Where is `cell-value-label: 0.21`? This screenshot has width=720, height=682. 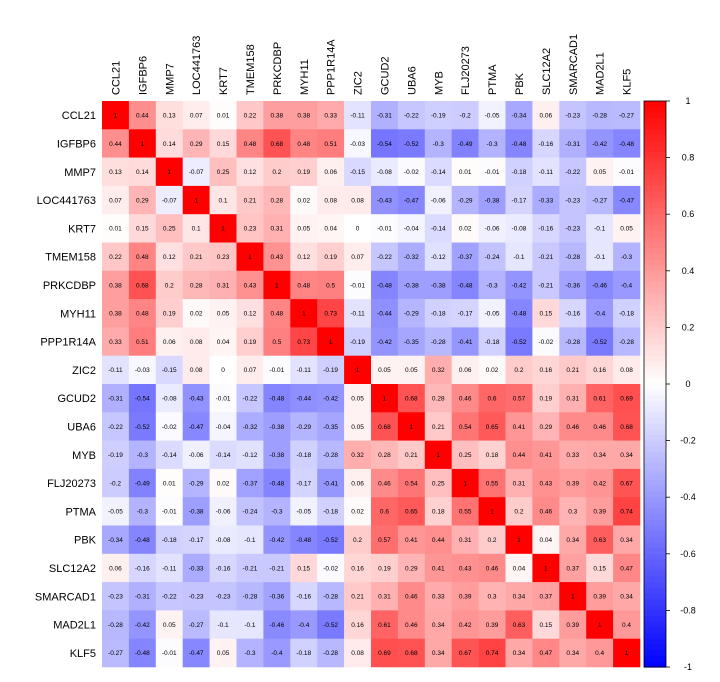
cell-value-label: 0.21 is located at coordinates (438, 427).